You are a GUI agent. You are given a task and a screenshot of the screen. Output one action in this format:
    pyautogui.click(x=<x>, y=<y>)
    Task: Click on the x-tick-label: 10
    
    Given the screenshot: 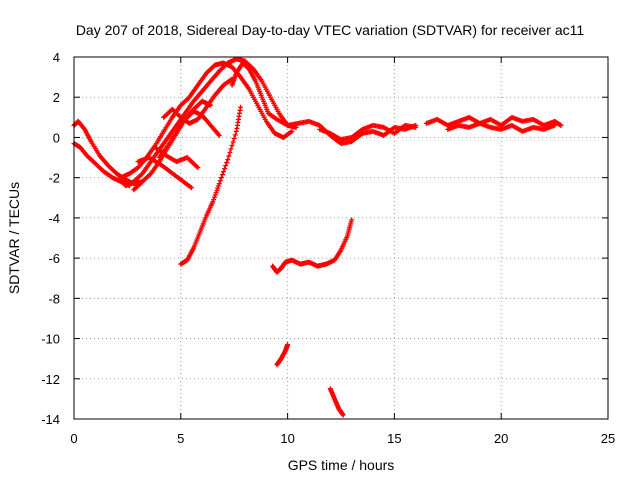 What is the action you would take?
    pyautogui.click(x=287, y=438)
    